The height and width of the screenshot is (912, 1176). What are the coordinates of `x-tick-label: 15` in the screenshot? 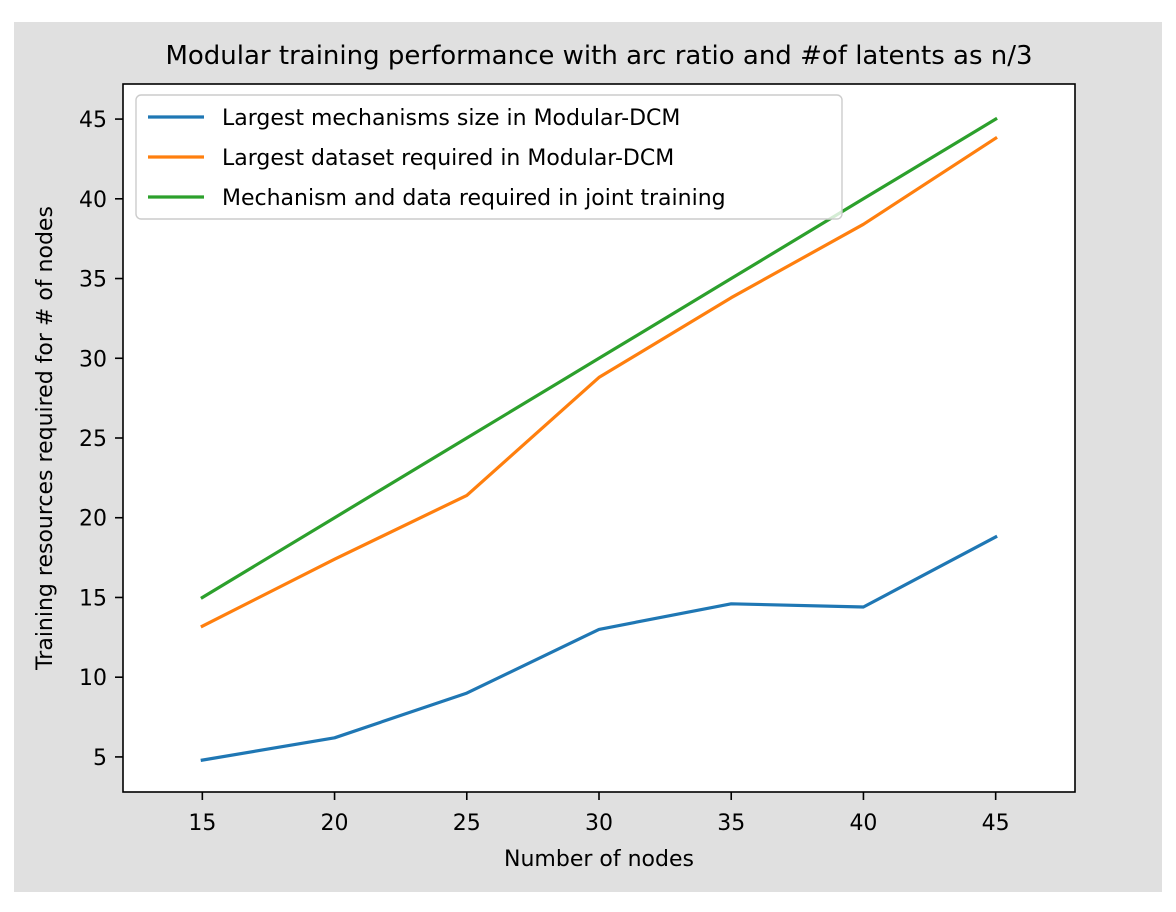 It's located at (202, 823).